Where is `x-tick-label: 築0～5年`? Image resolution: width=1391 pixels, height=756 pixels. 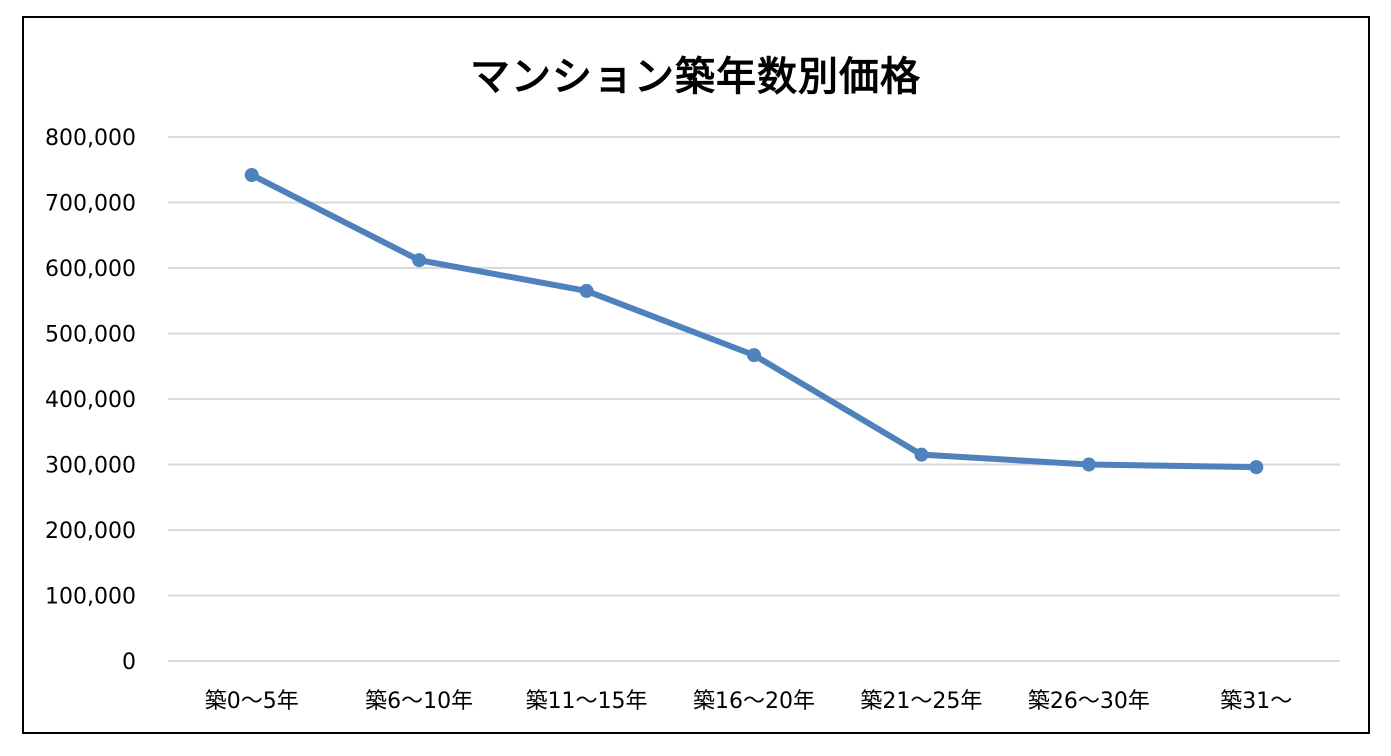 x-tick-label: 築0～5年 is located at coordinates (252, 701).